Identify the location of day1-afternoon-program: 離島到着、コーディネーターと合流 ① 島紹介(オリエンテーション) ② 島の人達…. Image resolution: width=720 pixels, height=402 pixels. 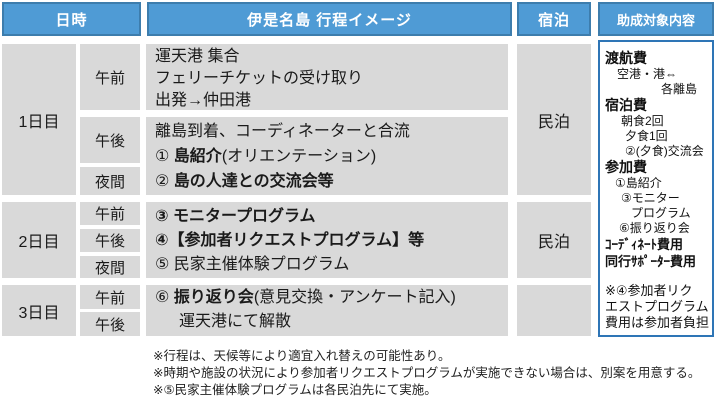
(327, 156).